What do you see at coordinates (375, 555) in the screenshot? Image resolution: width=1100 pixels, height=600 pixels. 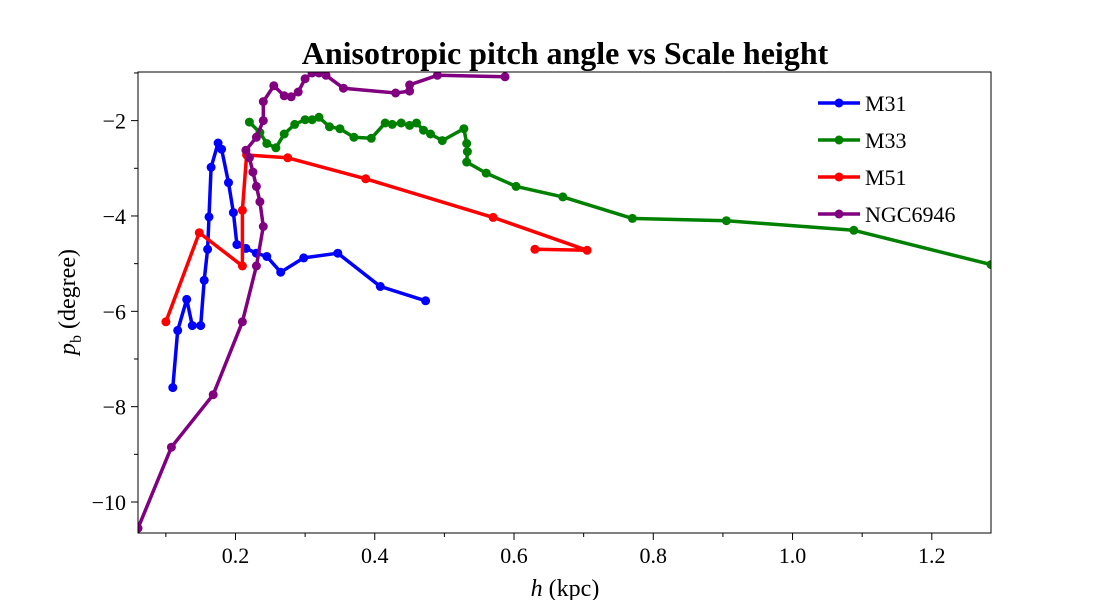 I see `x-tick-label: 0.4` at bounding box center [375, 555].